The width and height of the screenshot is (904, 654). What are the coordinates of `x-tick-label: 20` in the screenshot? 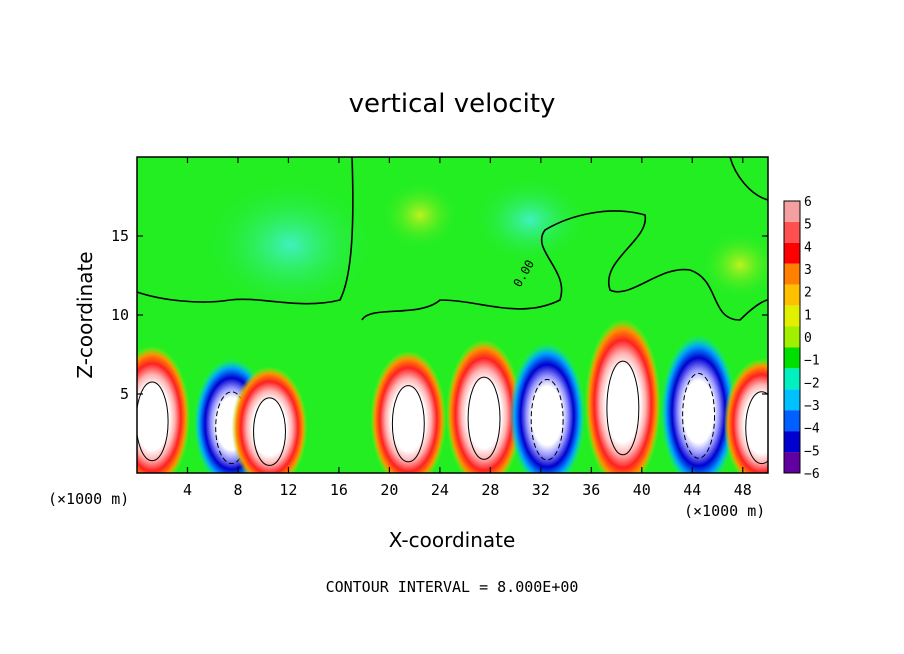 It's located at (389, 490).